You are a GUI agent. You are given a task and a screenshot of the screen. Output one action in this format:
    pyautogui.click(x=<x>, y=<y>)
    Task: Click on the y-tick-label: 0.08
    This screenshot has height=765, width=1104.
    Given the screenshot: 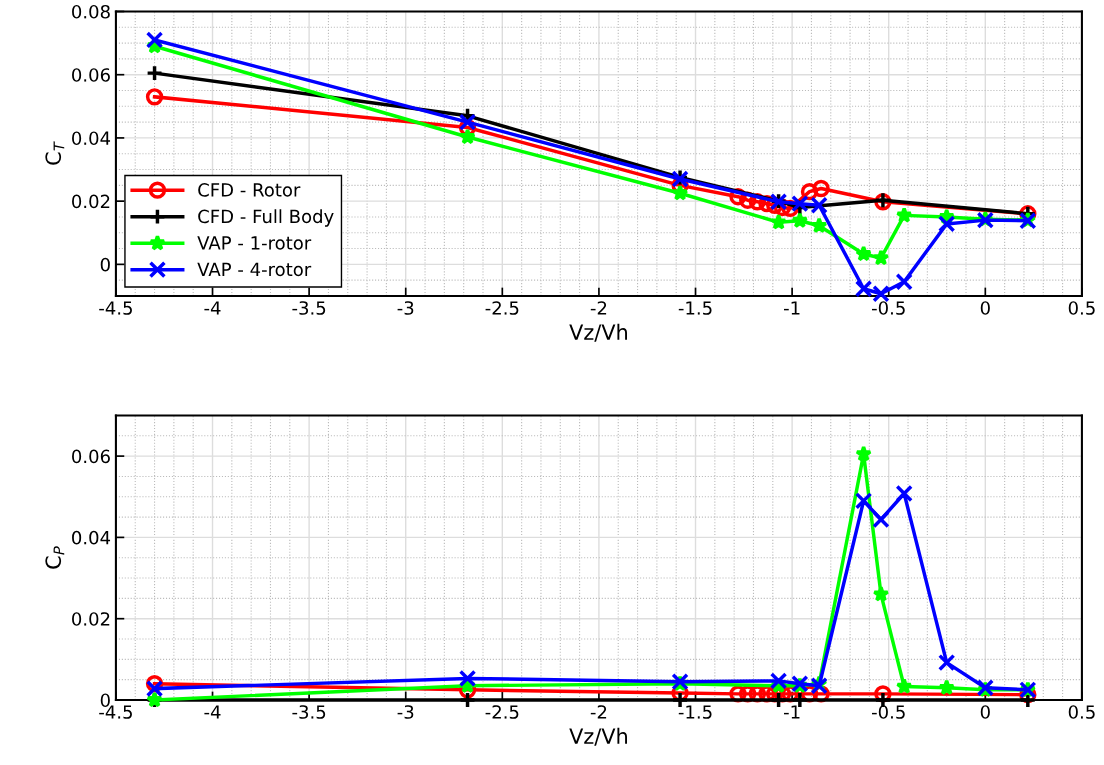 What is the action you would take?
    pyautogui.click(x=91, y=11)
    